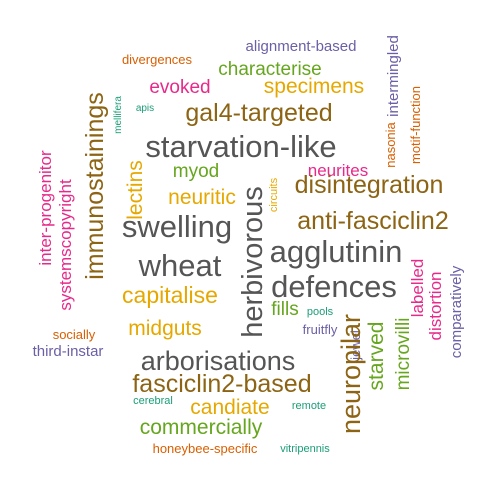 This screenshot has width=500, height=500. What do you see at coordinates (135, 190) in the screenshot?
I see `word-lectins: lectins` at bounding box center [135, 190].